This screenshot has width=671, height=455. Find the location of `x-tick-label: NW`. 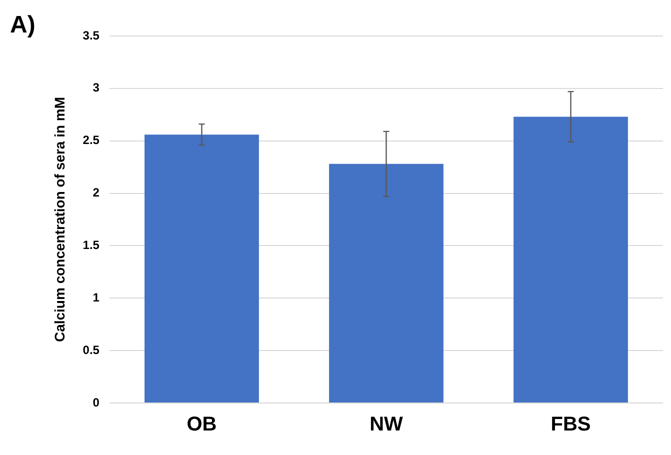

x-tick-label: NW is located at coordinates (387, 425).